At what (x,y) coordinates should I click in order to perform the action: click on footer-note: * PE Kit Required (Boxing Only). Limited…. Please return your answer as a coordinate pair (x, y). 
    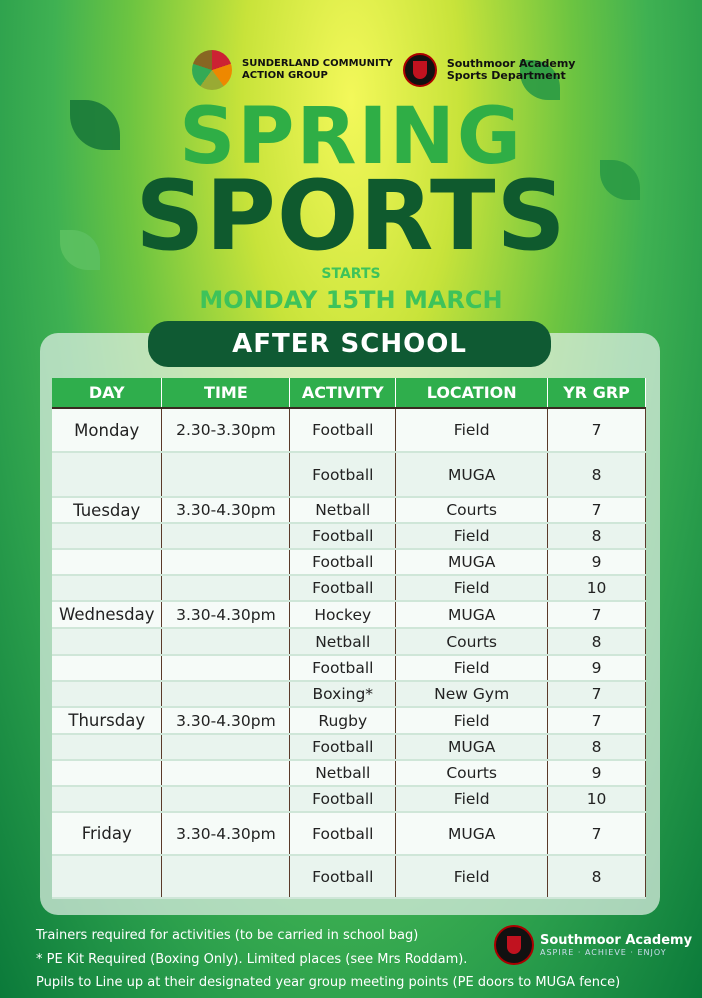
    Looking at the image, I should click on (252, 959).